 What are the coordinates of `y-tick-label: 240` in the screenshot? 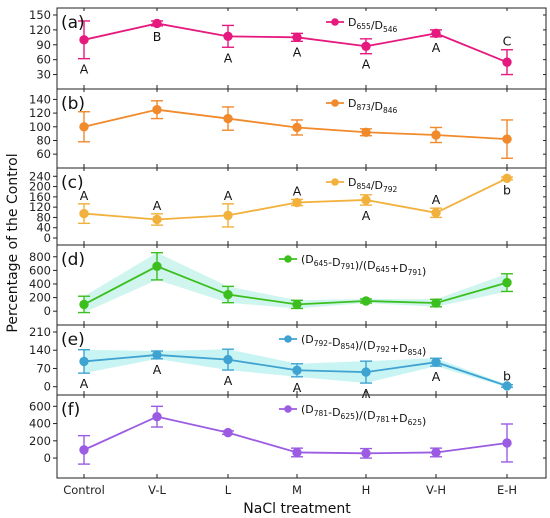 It's located at (40, 176).